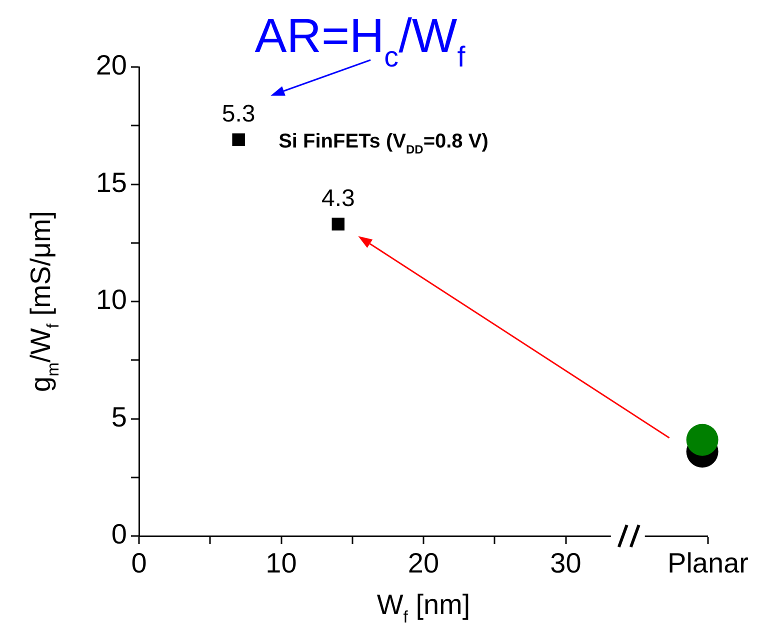  Describe the element at coordinates (281, 563) in the screenshot. I see `x-tick-label: 10` at that location.